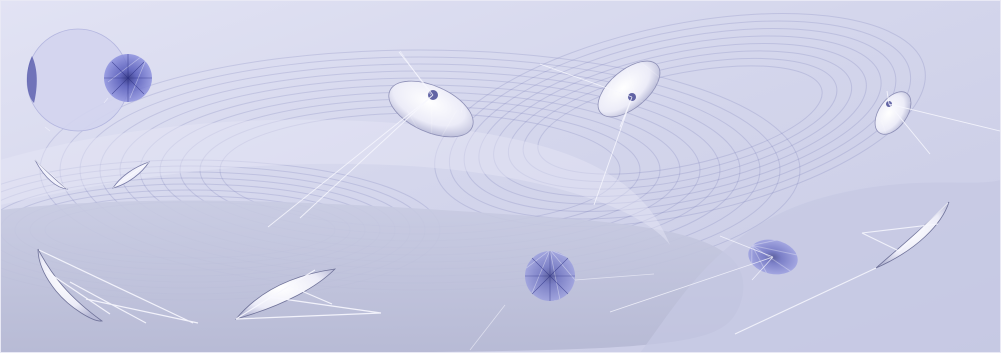  Describe the element at coordinates (550, 276) in the screenshot. I see `radial-disc-bottom-center` at that location.